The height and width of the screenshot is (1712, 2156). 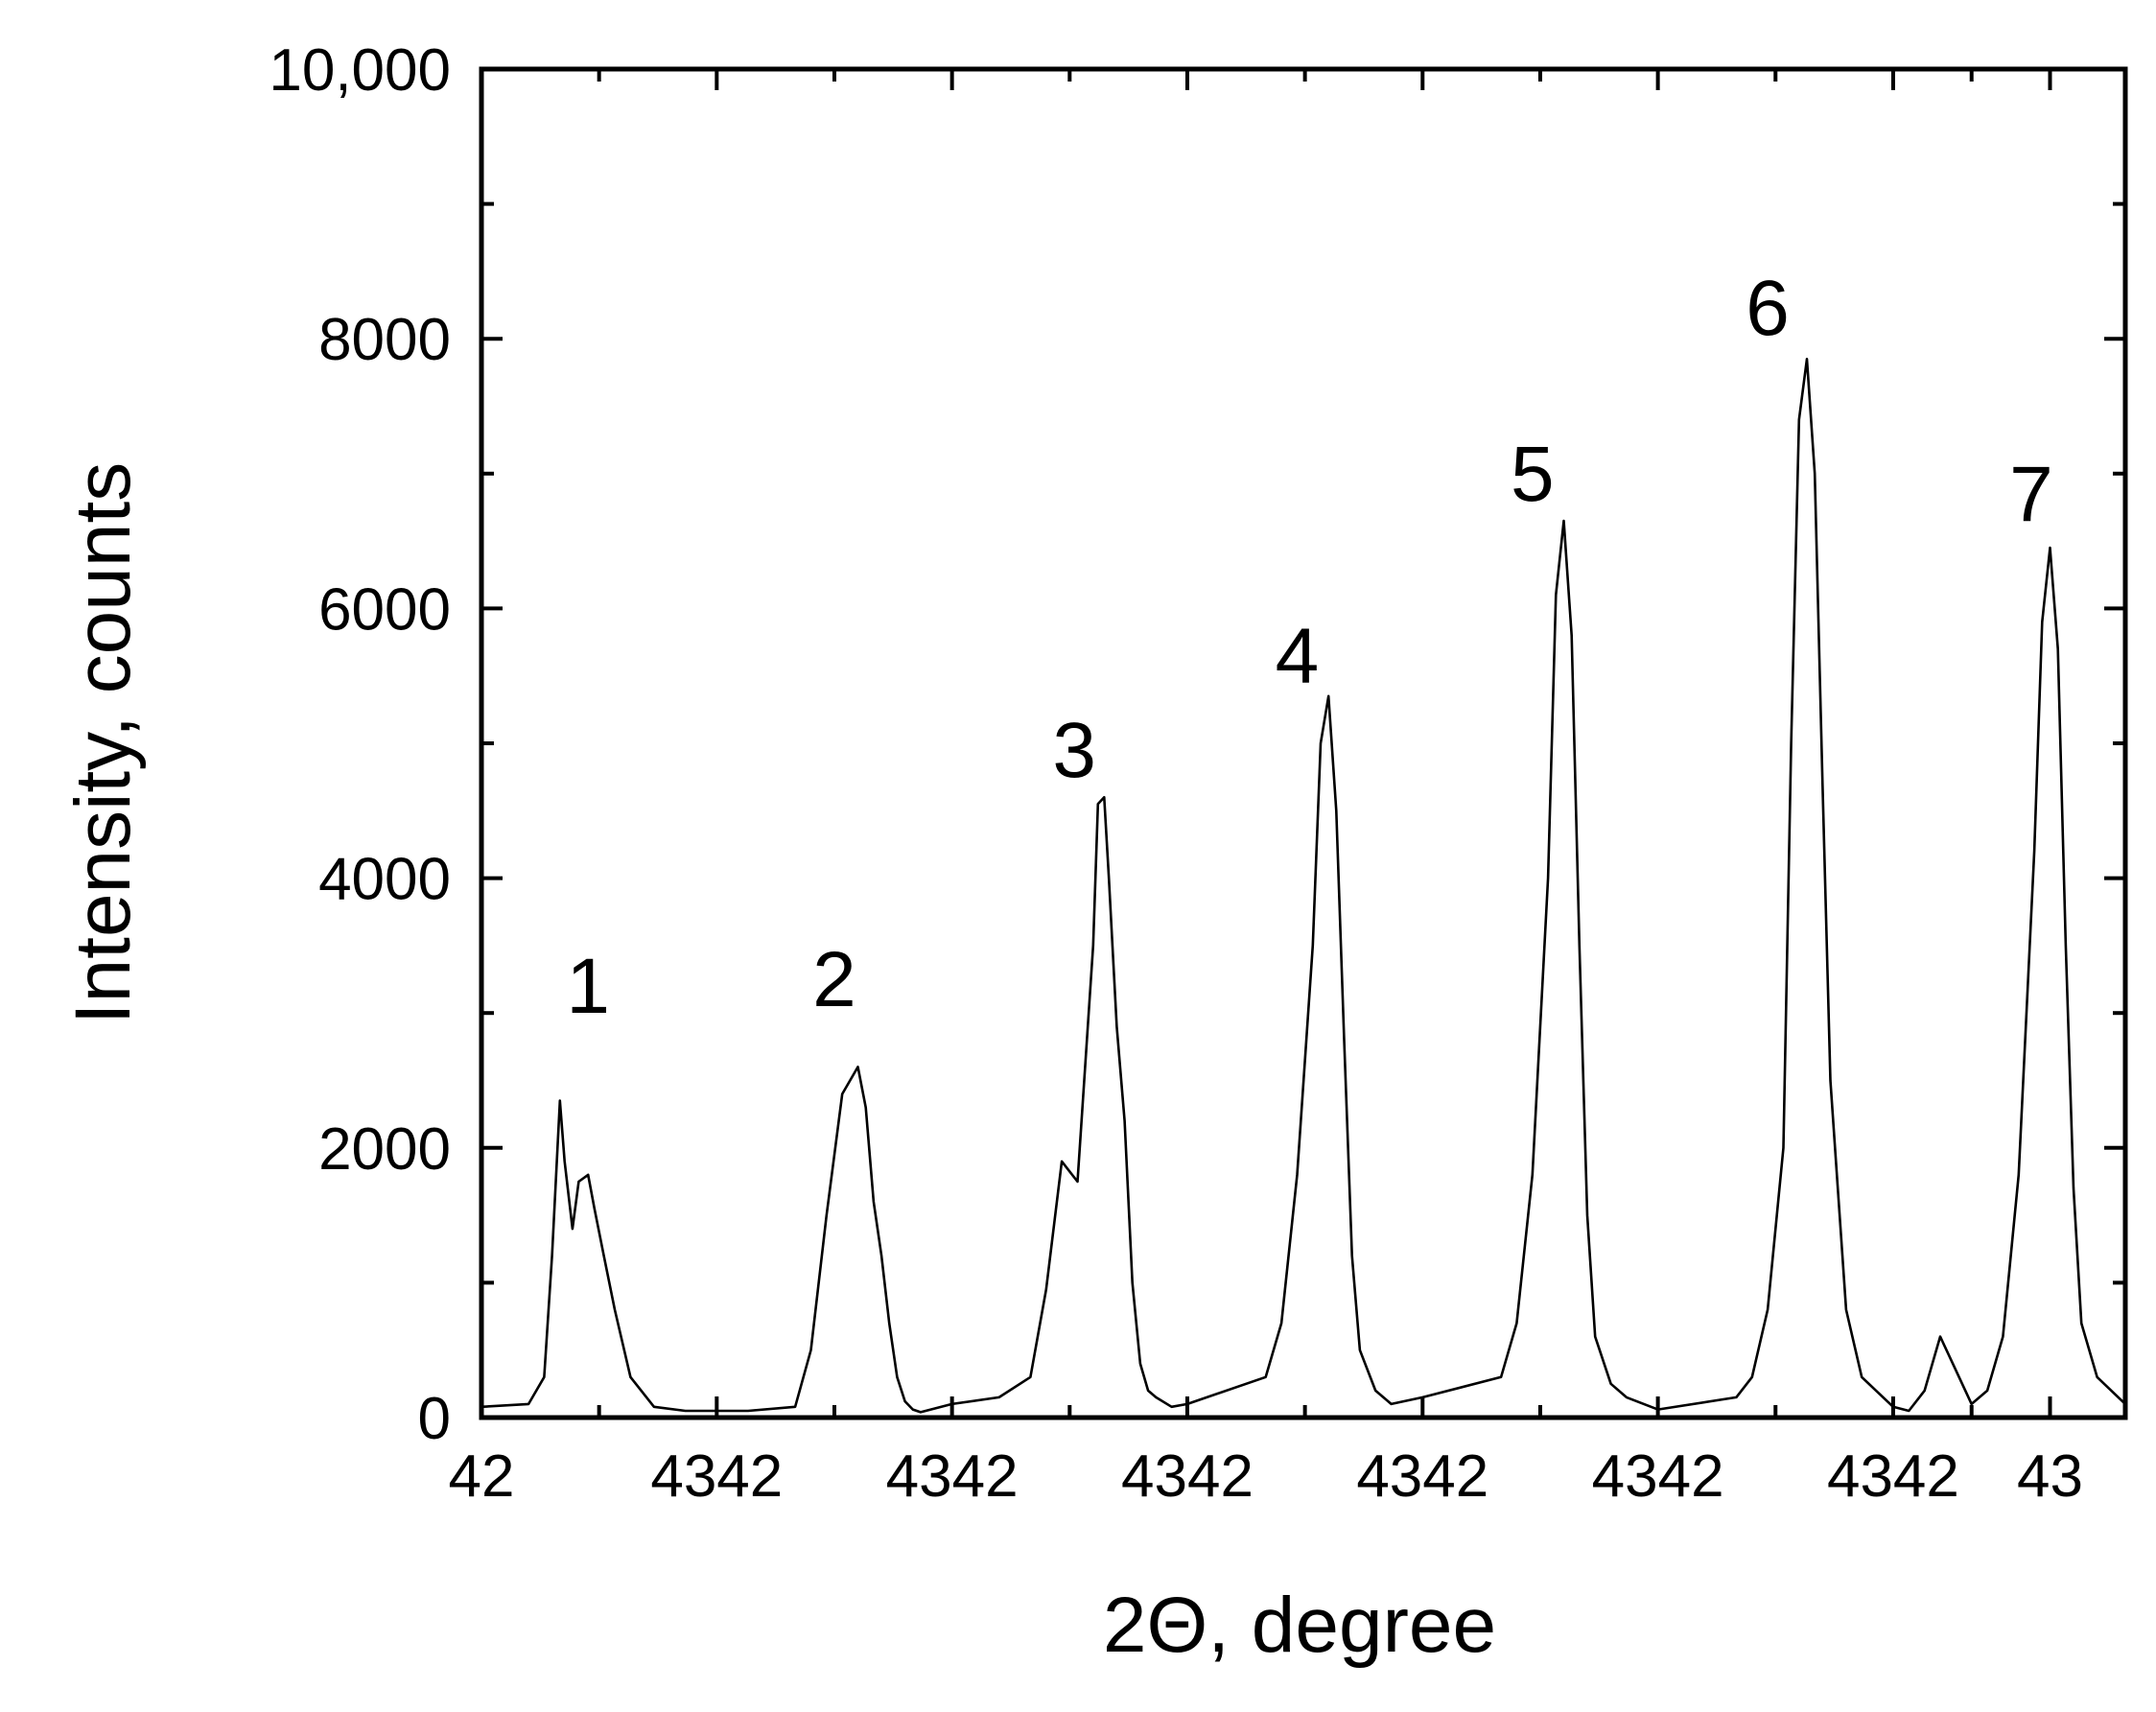 I want to click on x-axis-title: 2Θ, degree, so click(x=1299, y=1625).